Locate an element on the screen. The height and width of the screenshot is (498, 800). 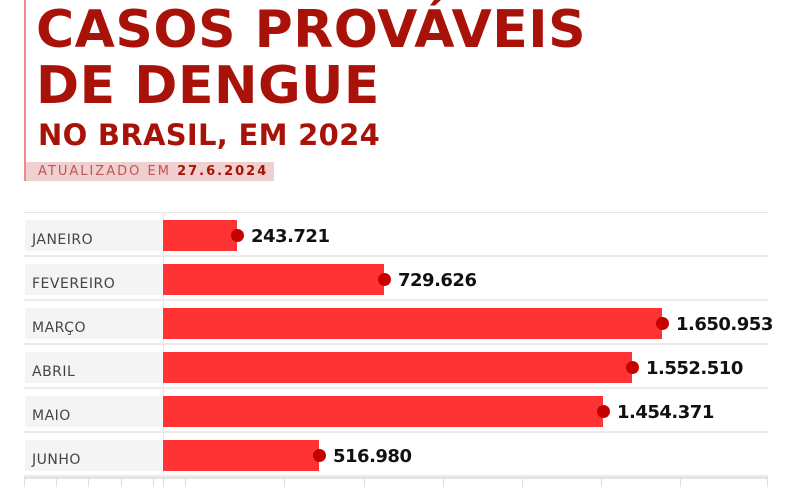
updated-badge: ATUALIZADO EM 27.6.2024 is located at coordinates (150, 171).